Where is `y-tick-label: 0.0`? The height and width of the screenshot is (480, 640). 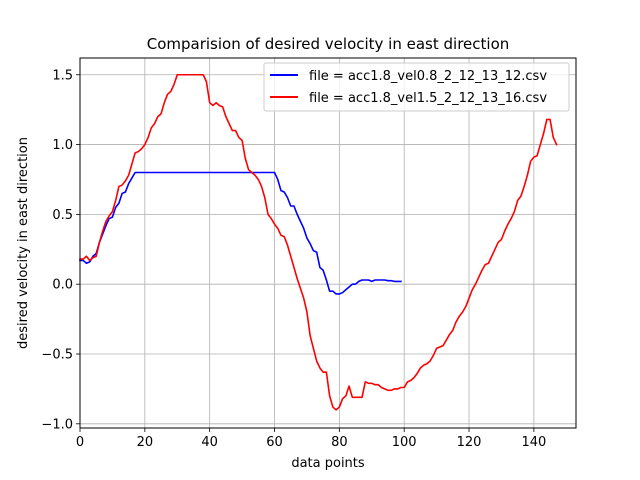
y-tick-label: 0.0 is located at coordinates (62, 285).